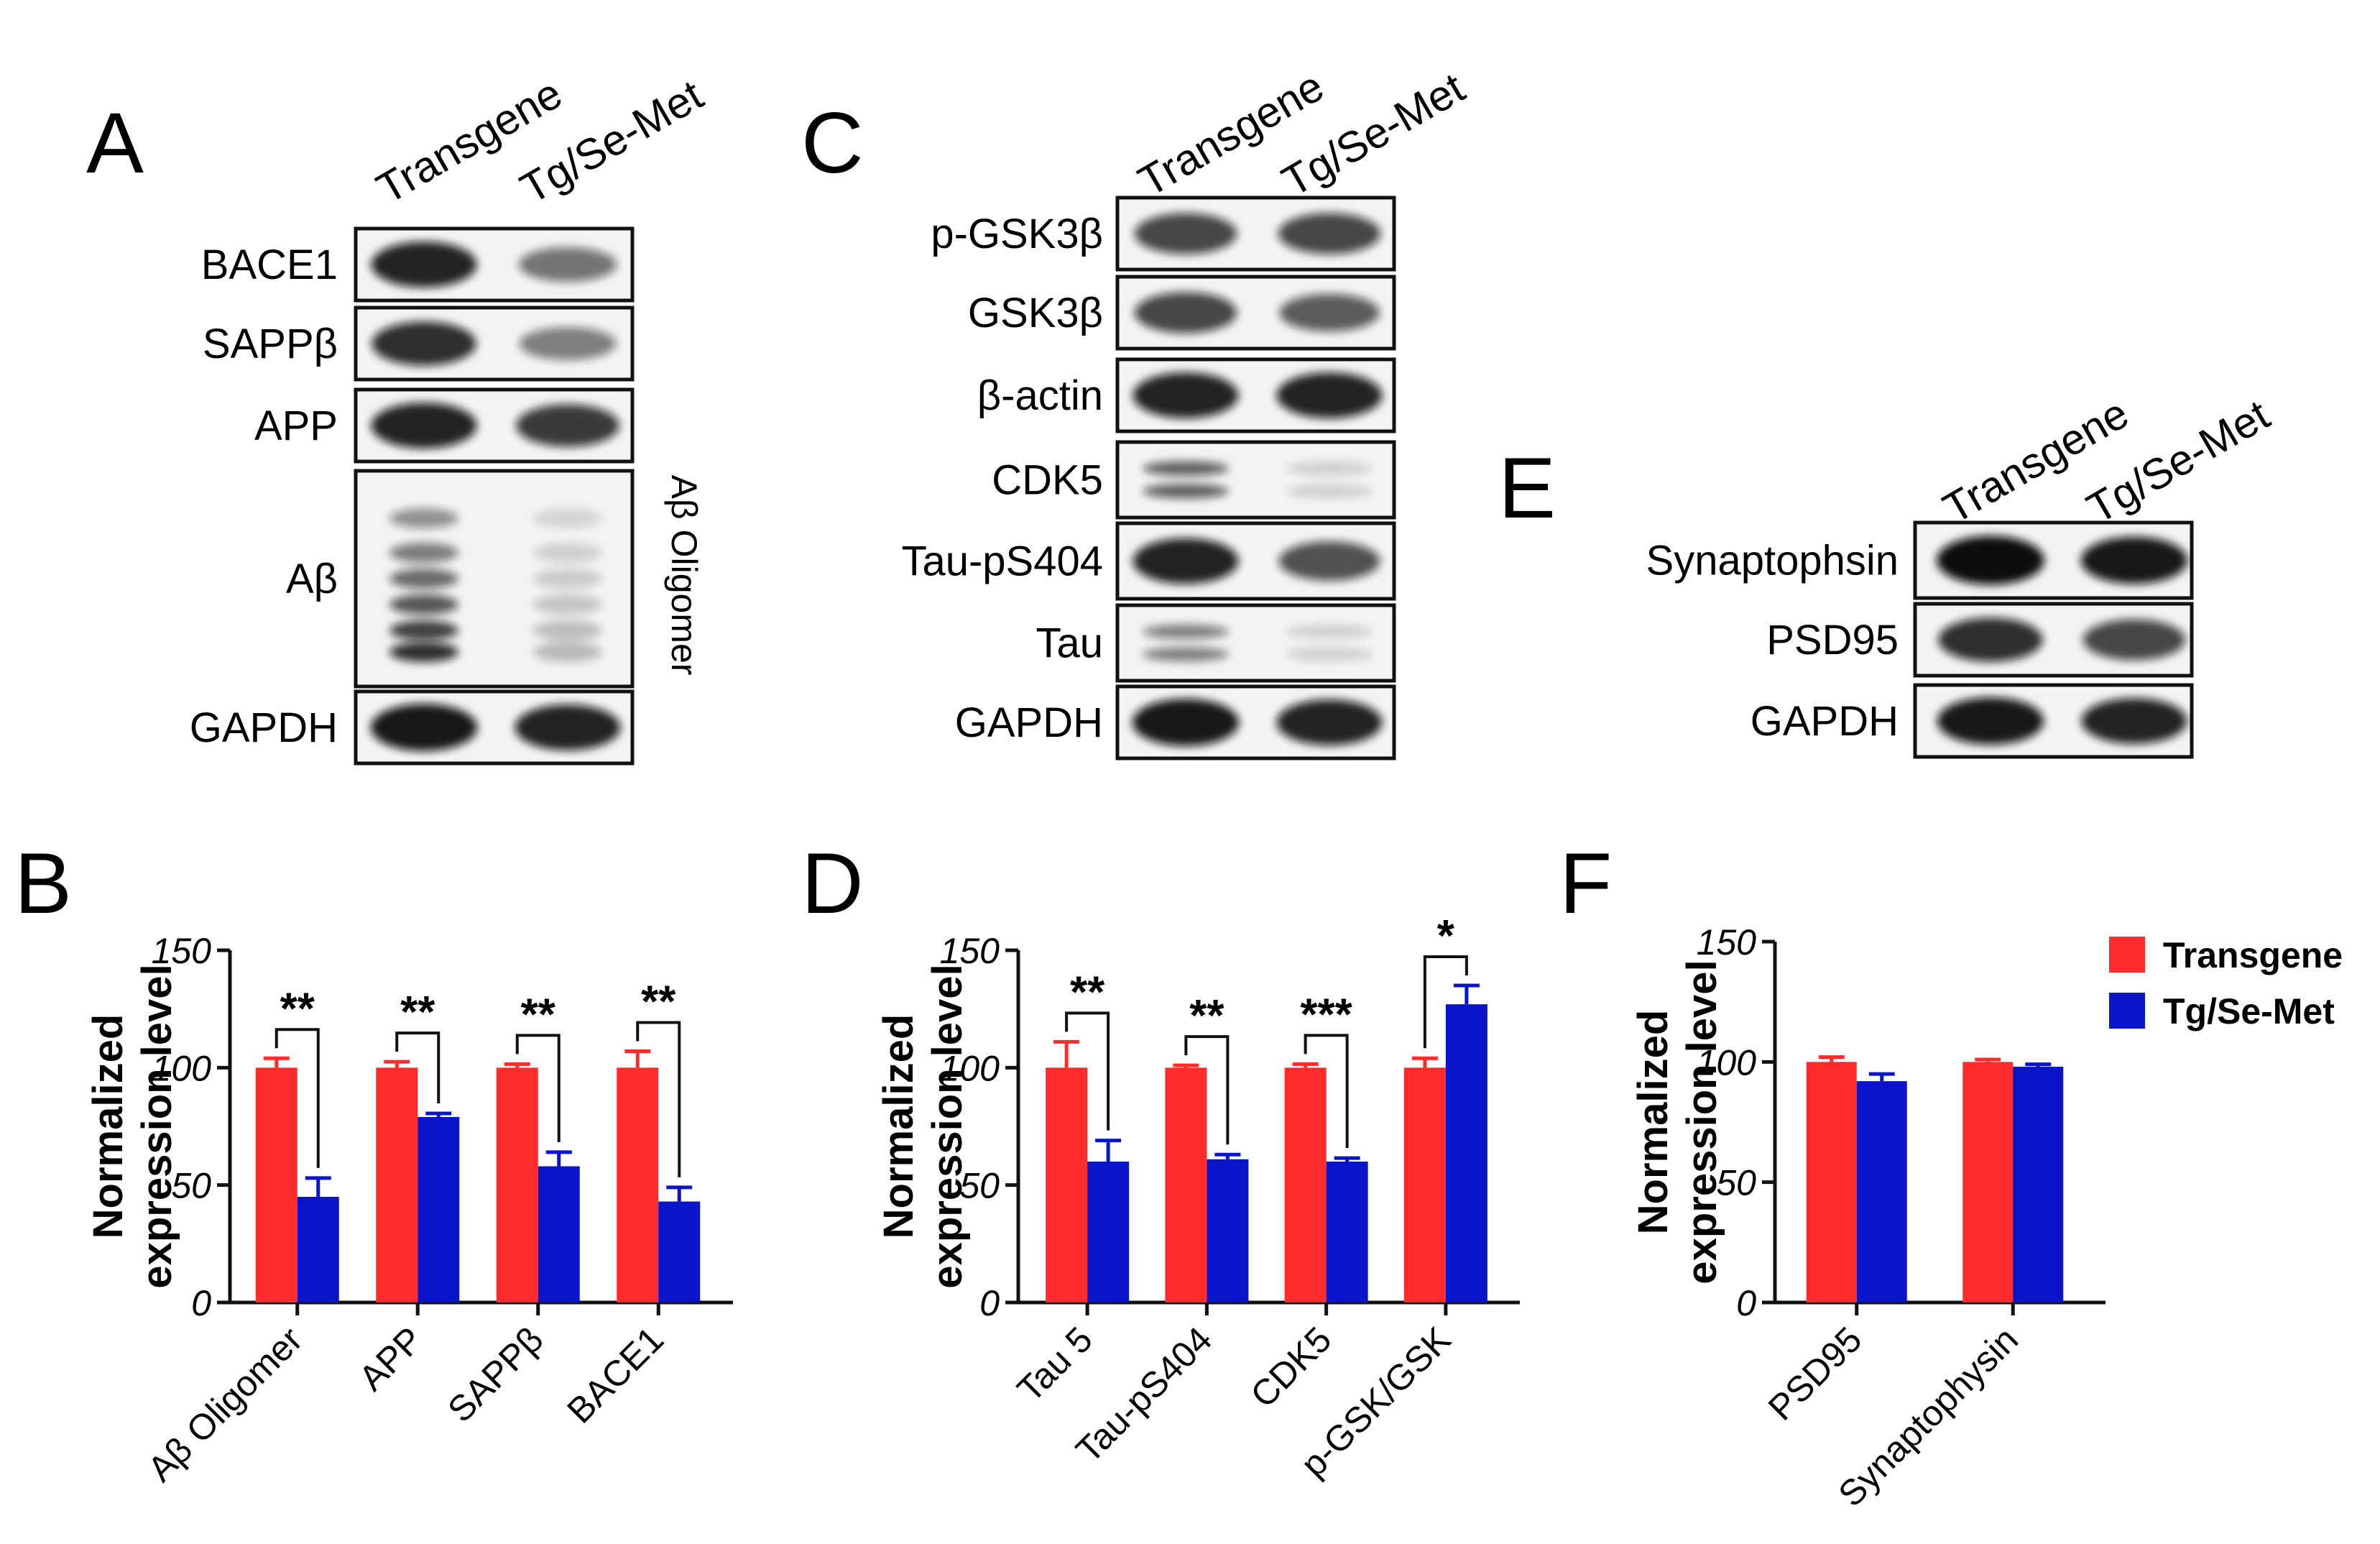 The image size is (2380, 1544). I want to click on blot-c-row-gsk3beta: GSK3β, so click(1182, 313).